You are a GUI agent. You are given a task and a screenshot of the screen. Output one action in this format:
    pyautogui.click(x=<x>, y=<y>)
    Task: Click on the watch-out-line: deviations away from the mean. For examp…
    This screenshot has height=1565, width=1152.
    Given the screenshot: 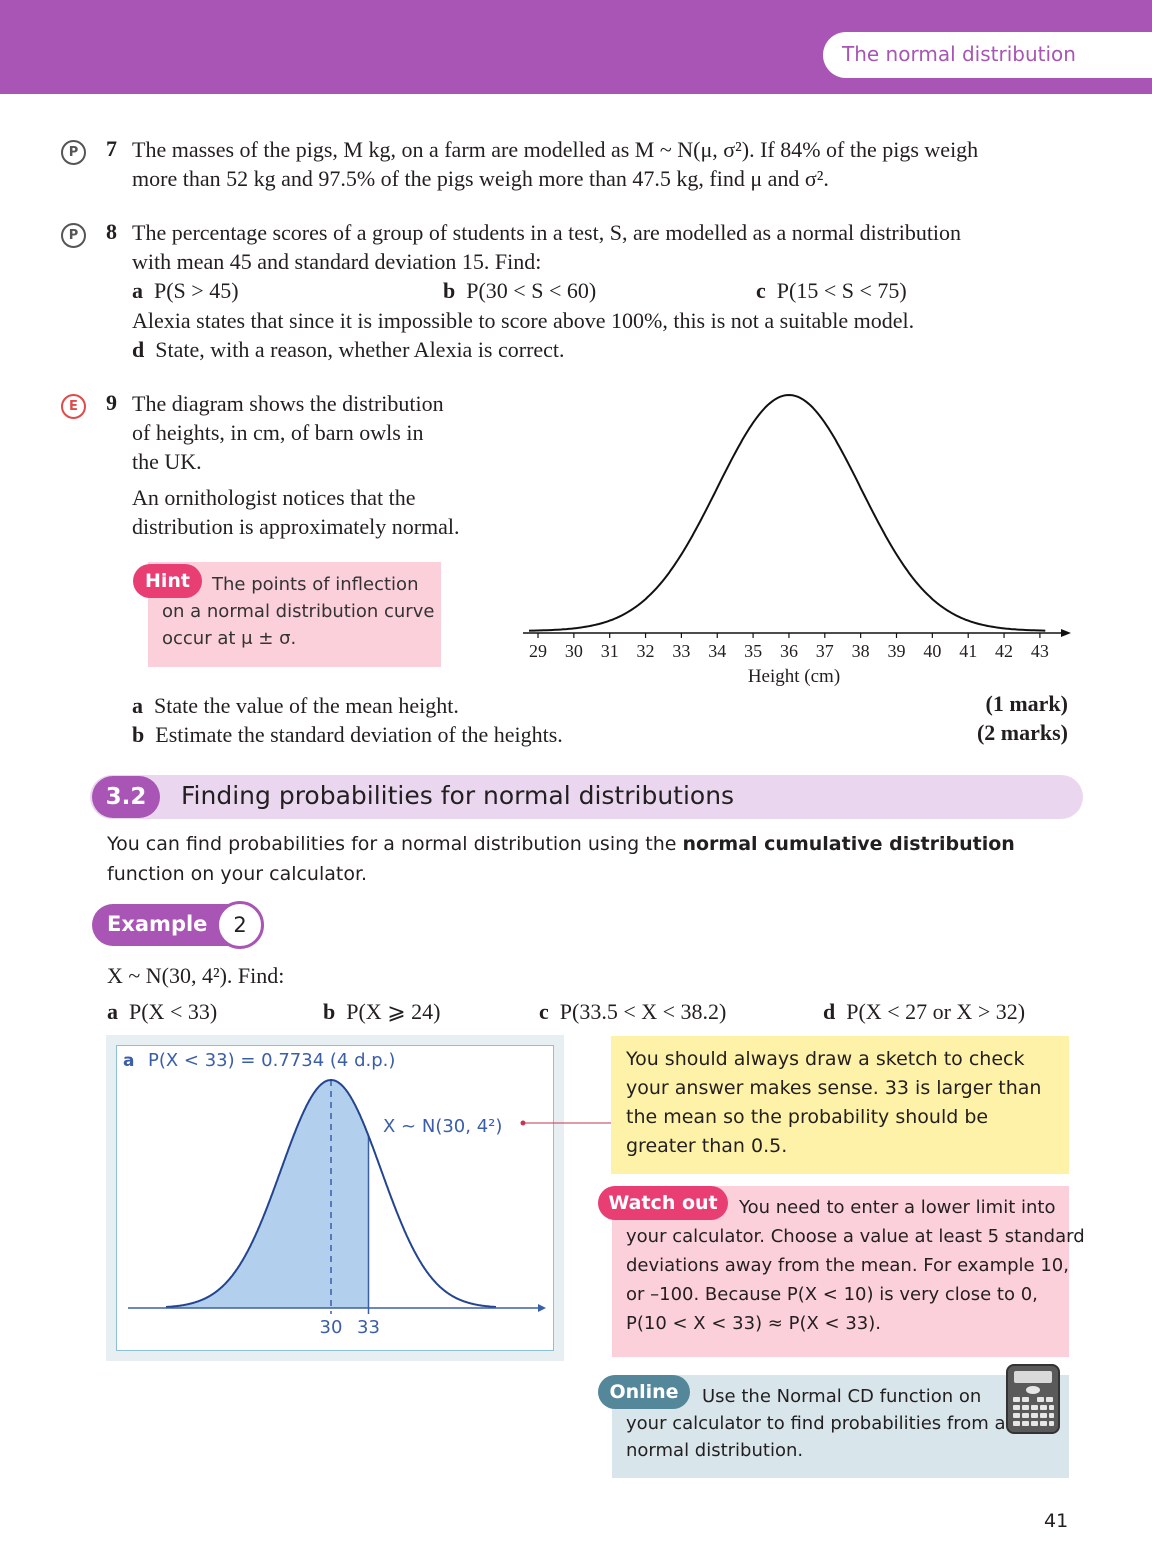 What is the action you would take?
    pyautogui.click(x=847, y=1265)
    